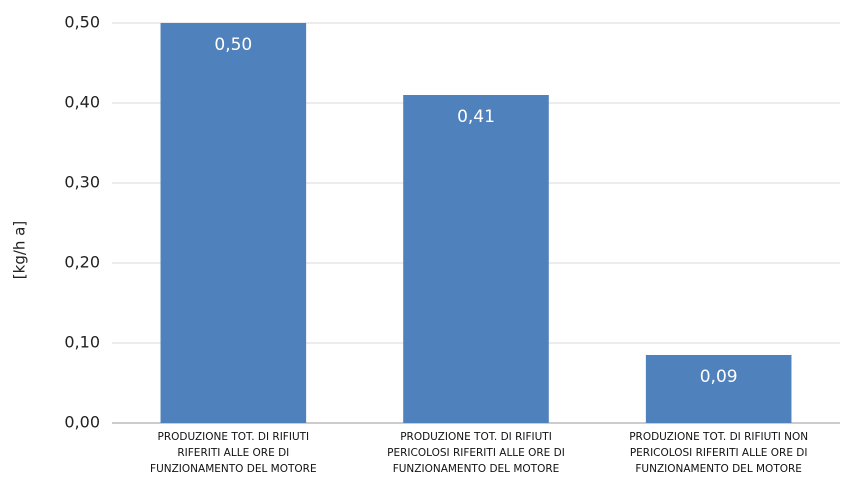  Describe the element at coordinates (20, 250) in the screenshot. I see `y-axis-label: [kg/h a]` at that location.